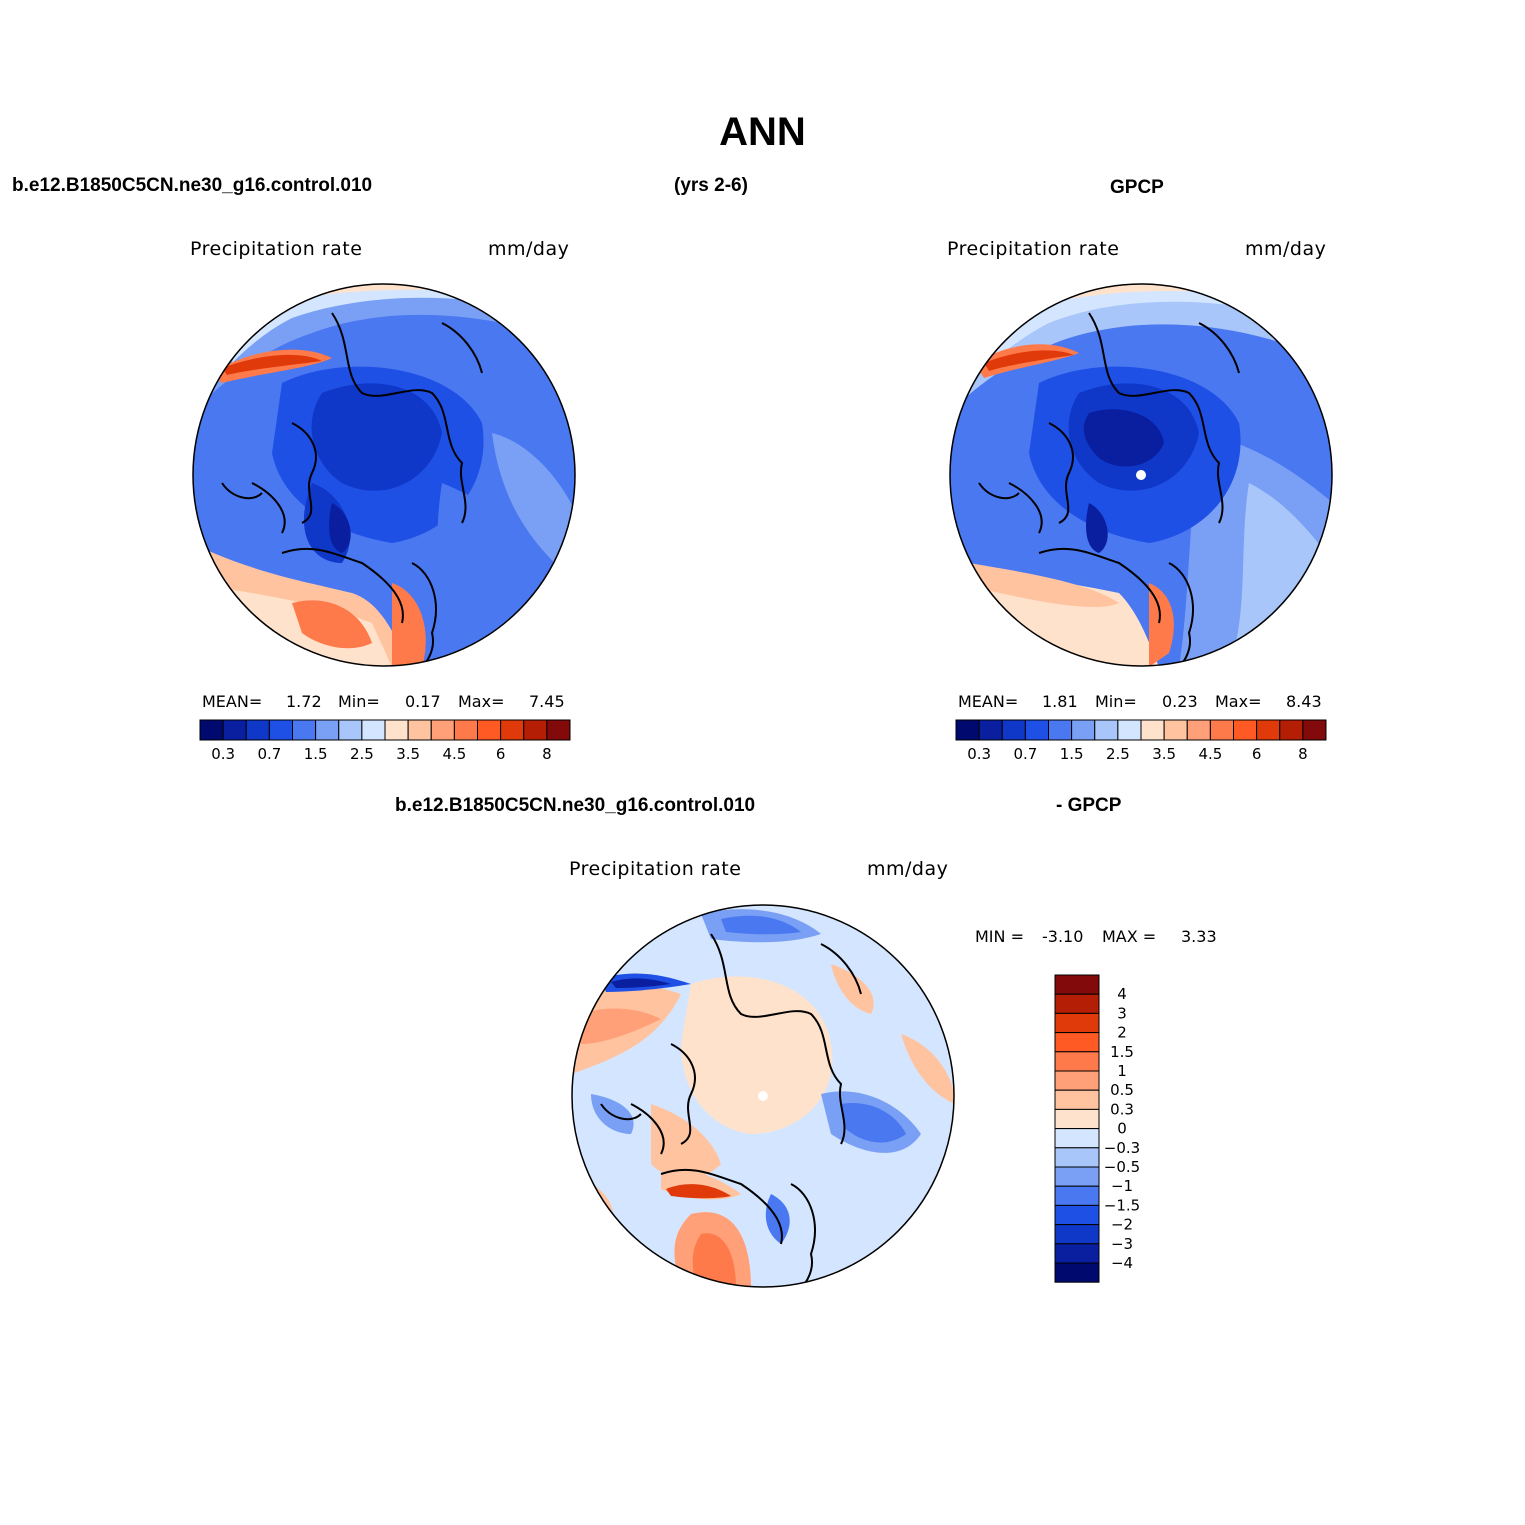 The height and width of the screenshot is (1525, 1525). What do you see at coordinates (762, 132) in the screenshot?
I see `main-title: ANN` at bounding box center [762, 132].